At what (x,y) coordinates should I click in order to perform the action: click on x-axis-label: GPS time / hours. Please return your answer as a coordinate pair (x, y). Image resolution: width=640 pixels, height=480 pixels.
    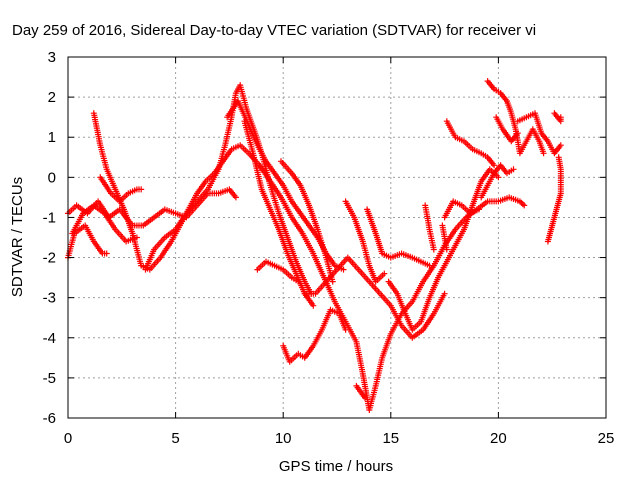
    Looking at the image, I should click on (336, 466).